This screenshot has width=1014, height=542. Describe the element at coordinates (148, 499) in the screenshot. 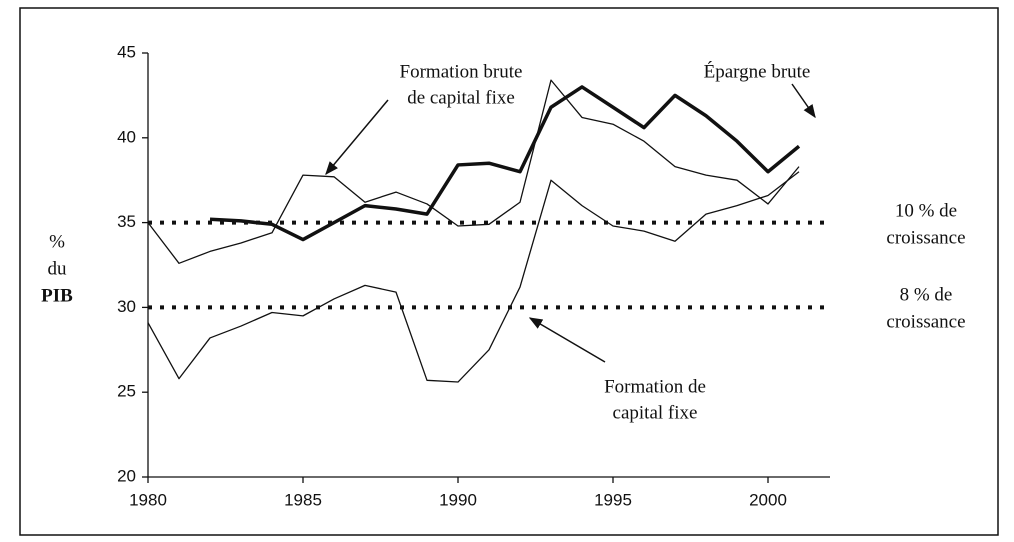

I see `x-tick-label: 1980` at that location.